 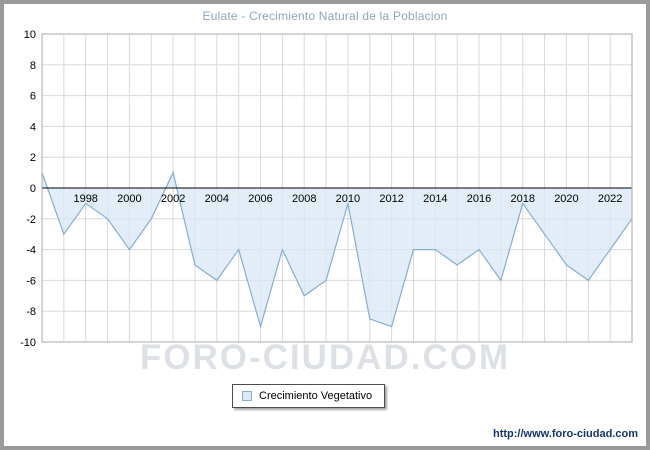 What do you see at coordinates (31, 220) in the screenshot?
I see `svg-text: -2` at bounding box center [31, 220].